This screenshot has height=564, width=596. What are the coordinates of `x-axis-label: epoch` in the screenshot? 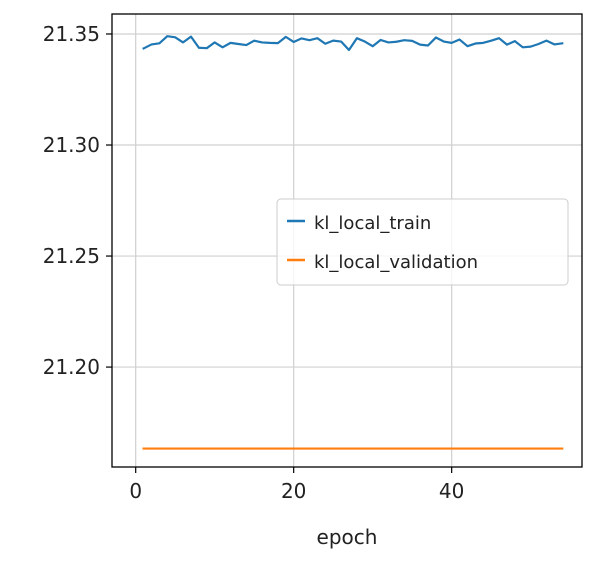 It's located at (347, 537).